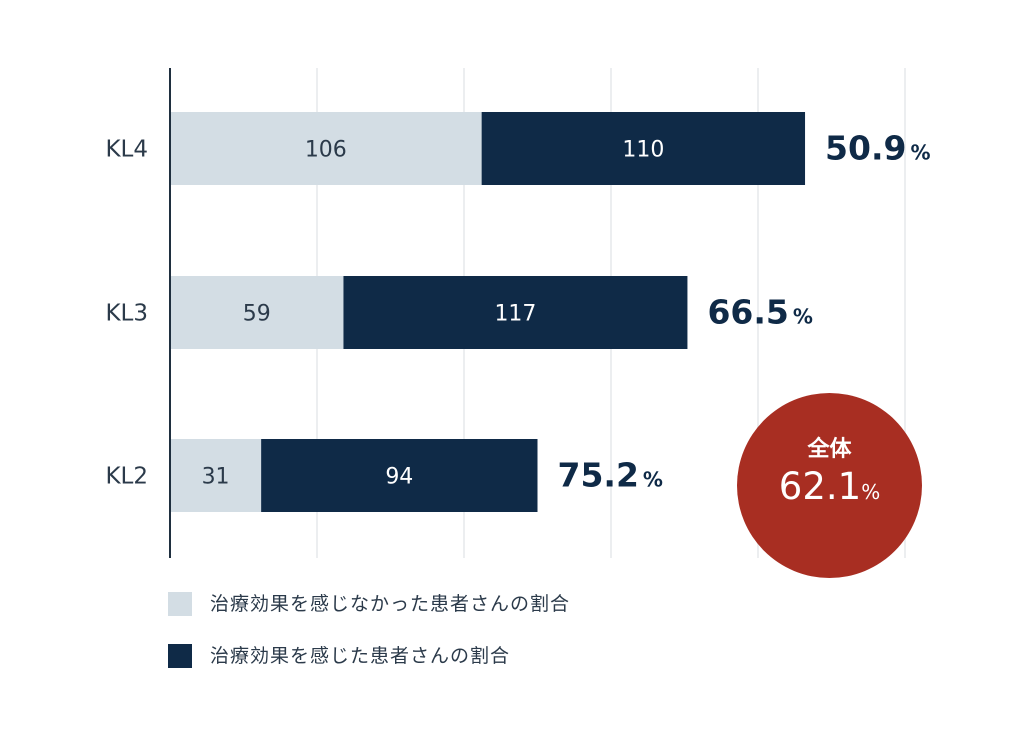 The image size is (1024, 741). What do you see at coordinates (610, 475) in the screenshot?
I see `percent-label: 75.2%` at bounding box center [610, 475].